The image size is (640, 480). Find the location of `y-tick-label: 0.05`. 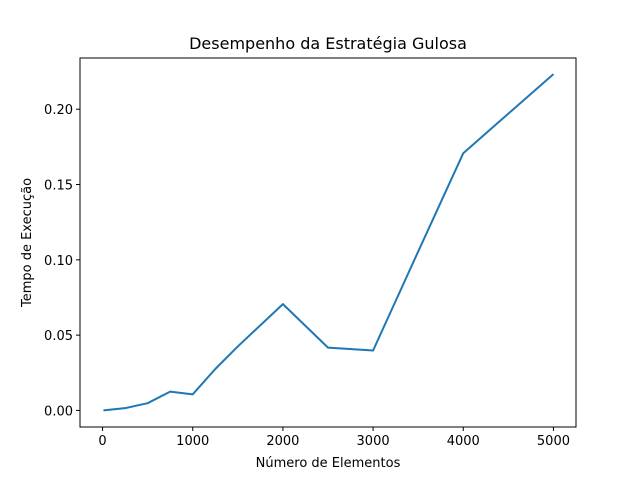

y-tick-label: 0.05 is located at coordinates (58, 336).